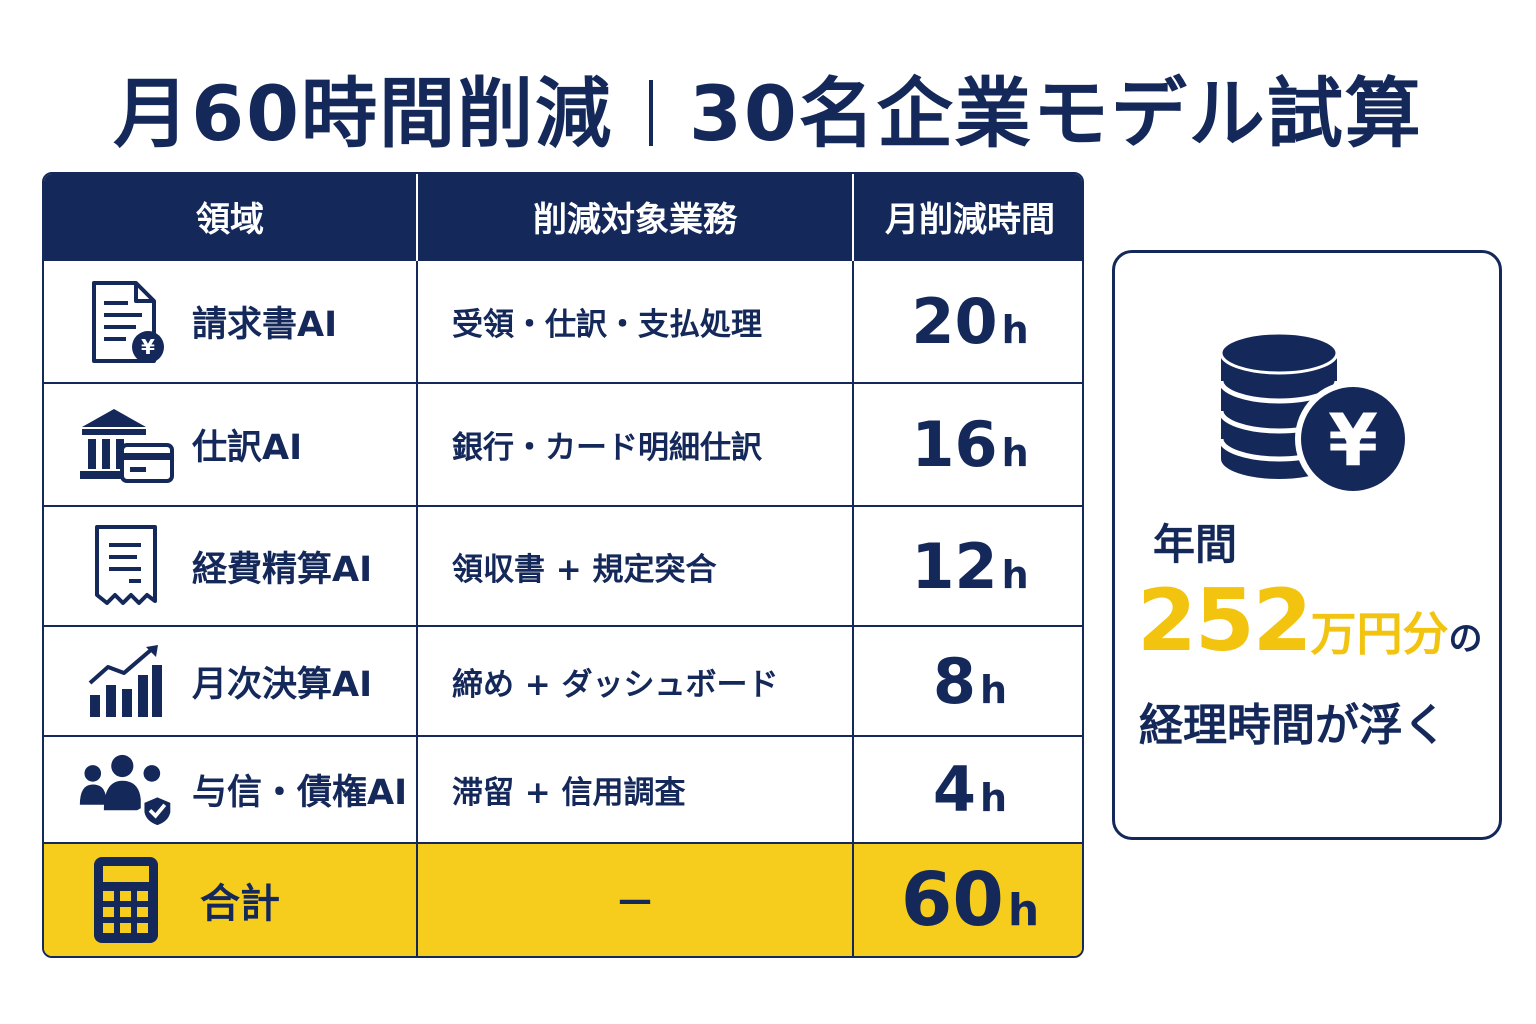  I want to click on table-row: ¥ 請求書AI 受領・仕訳・支払処理 20 h, so click(563, 321).